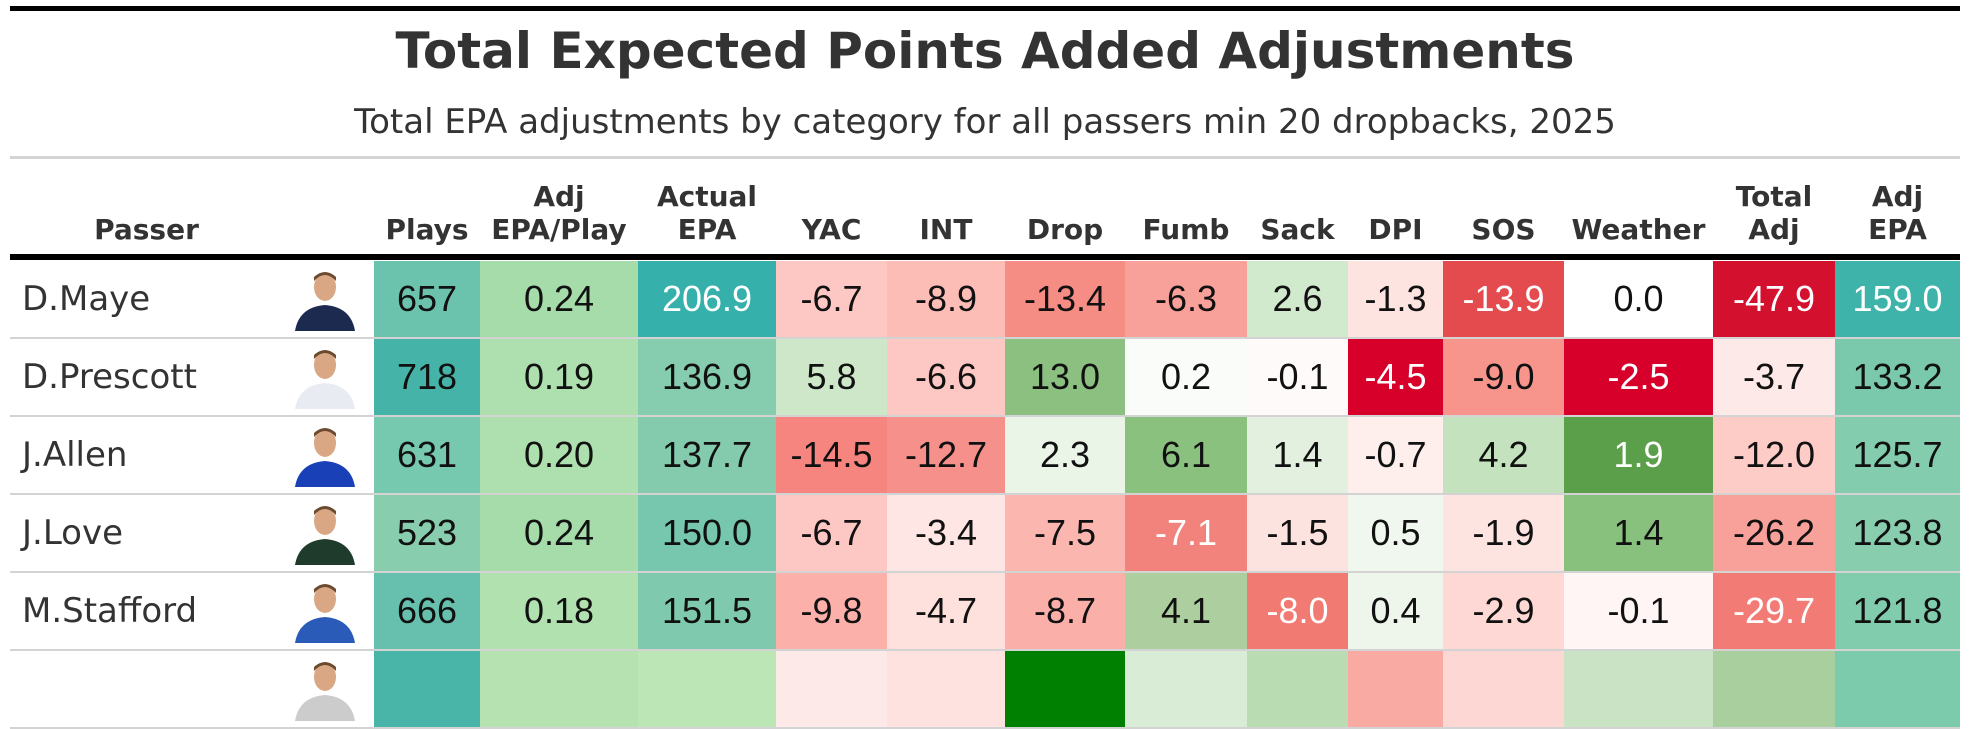  Describe the element at coordinates (1186, 533) in the screenshot. I see `value-cell: -7.1` at that location.